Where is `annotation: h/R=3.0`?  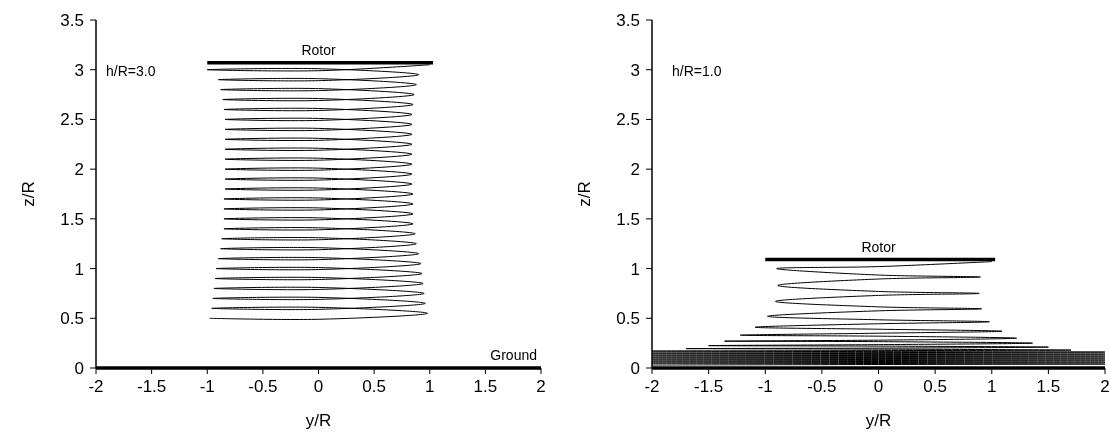
annotation: h/R=3.0 is located at coordinates (131, 71).